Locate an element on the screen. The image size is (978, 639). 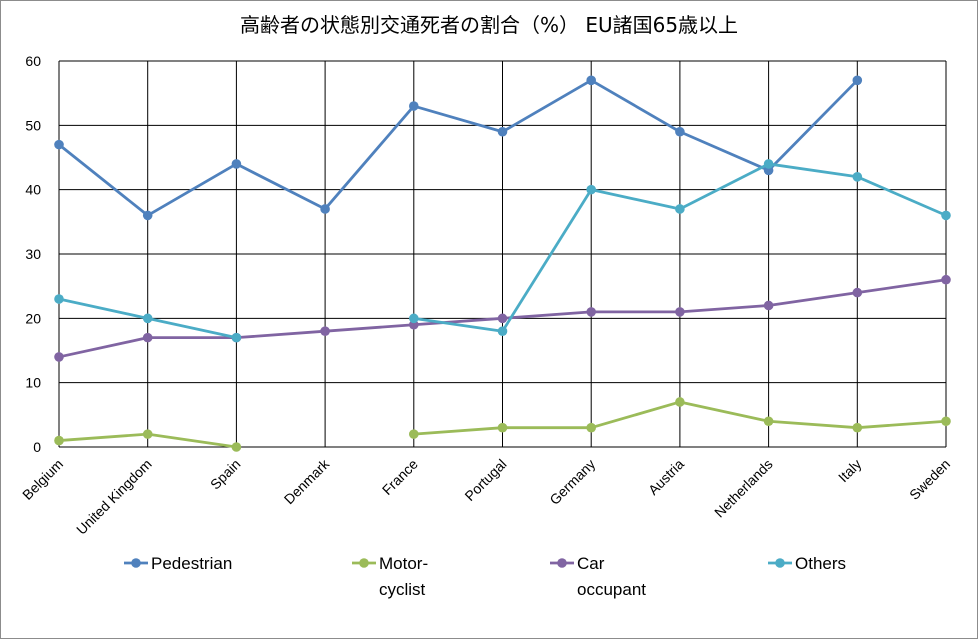
y-tick-label: 40 is located at coordinates (33, 190).